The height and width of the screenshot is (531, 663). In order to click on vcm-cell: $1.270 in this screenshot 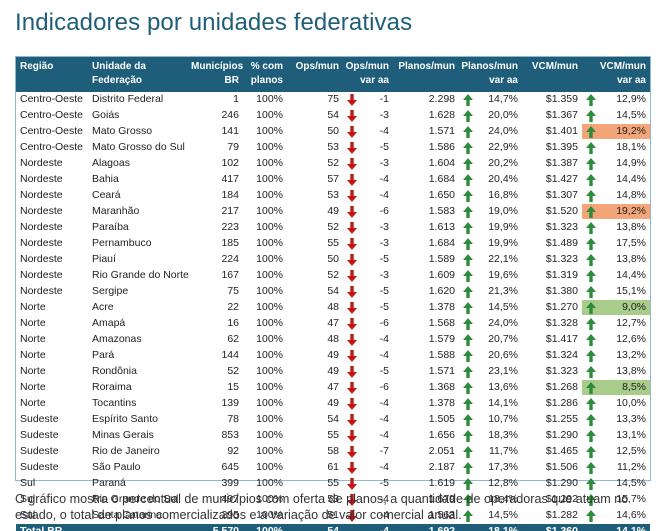, I will do `click(552, 307)`.